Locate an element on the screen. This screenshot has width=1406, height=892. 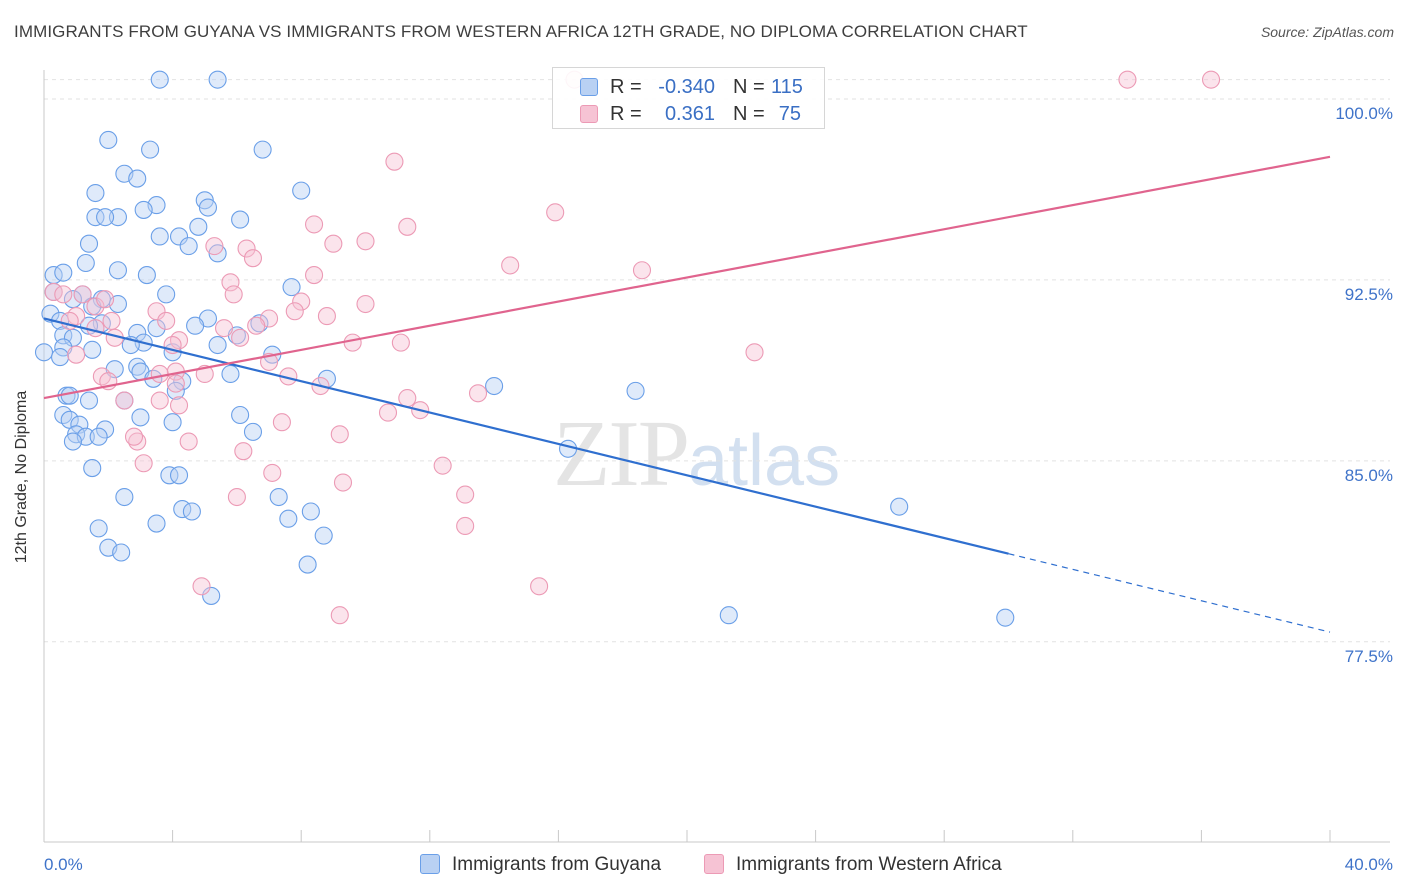
correlation-legend: R = -0.340 N = 115 R = 0.361 N = 75 is located at coordinates (688, 98).